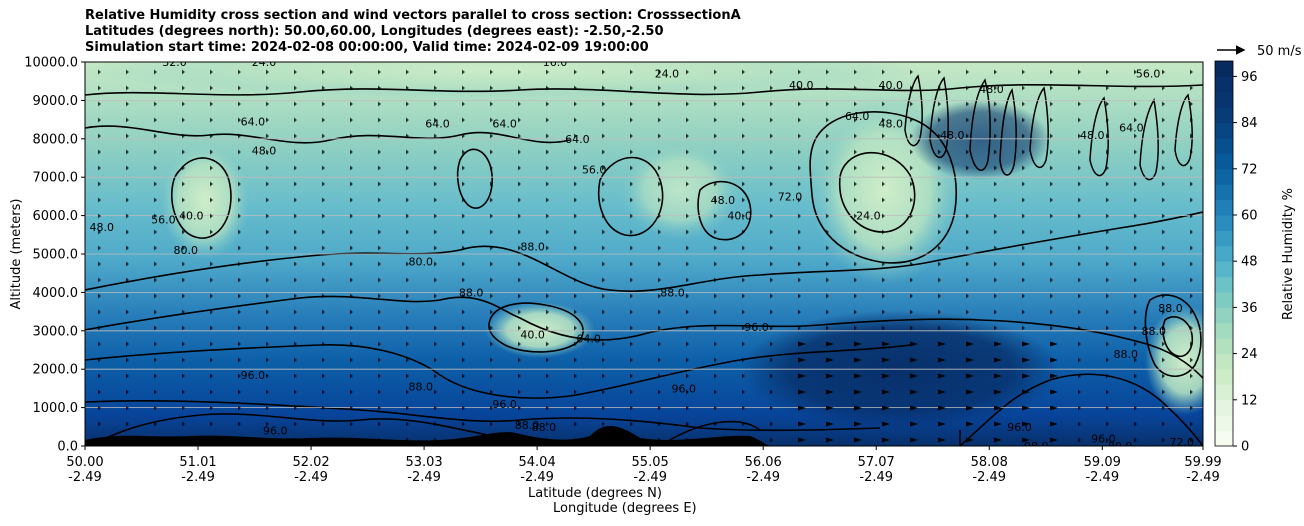 Image resolution: width=1304 pixels, height=526 pixels. I want to click on colorbar-tick-label: 0, so click(1245, 447).